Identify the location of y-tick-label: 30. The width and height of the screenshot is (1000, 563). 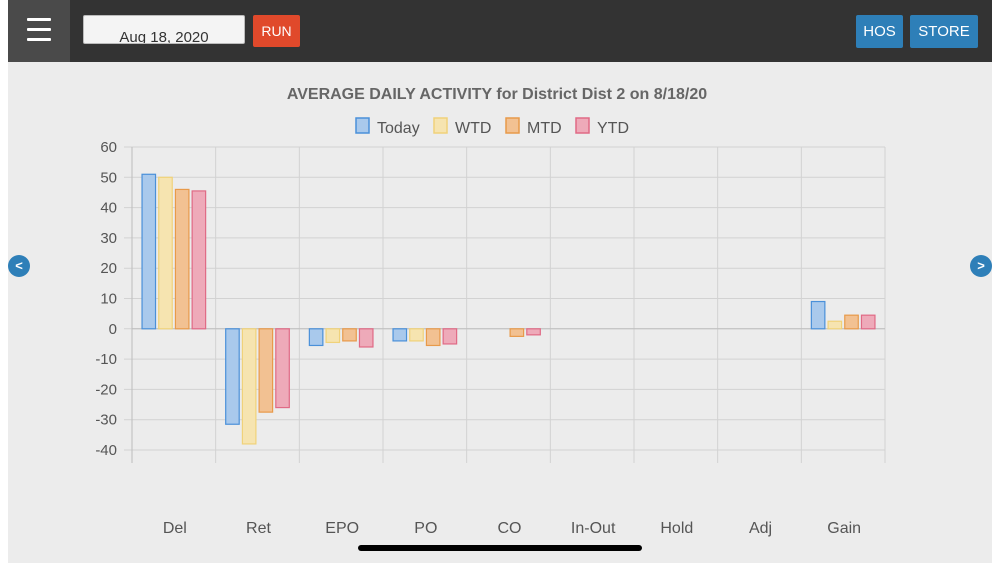
(108, 238).